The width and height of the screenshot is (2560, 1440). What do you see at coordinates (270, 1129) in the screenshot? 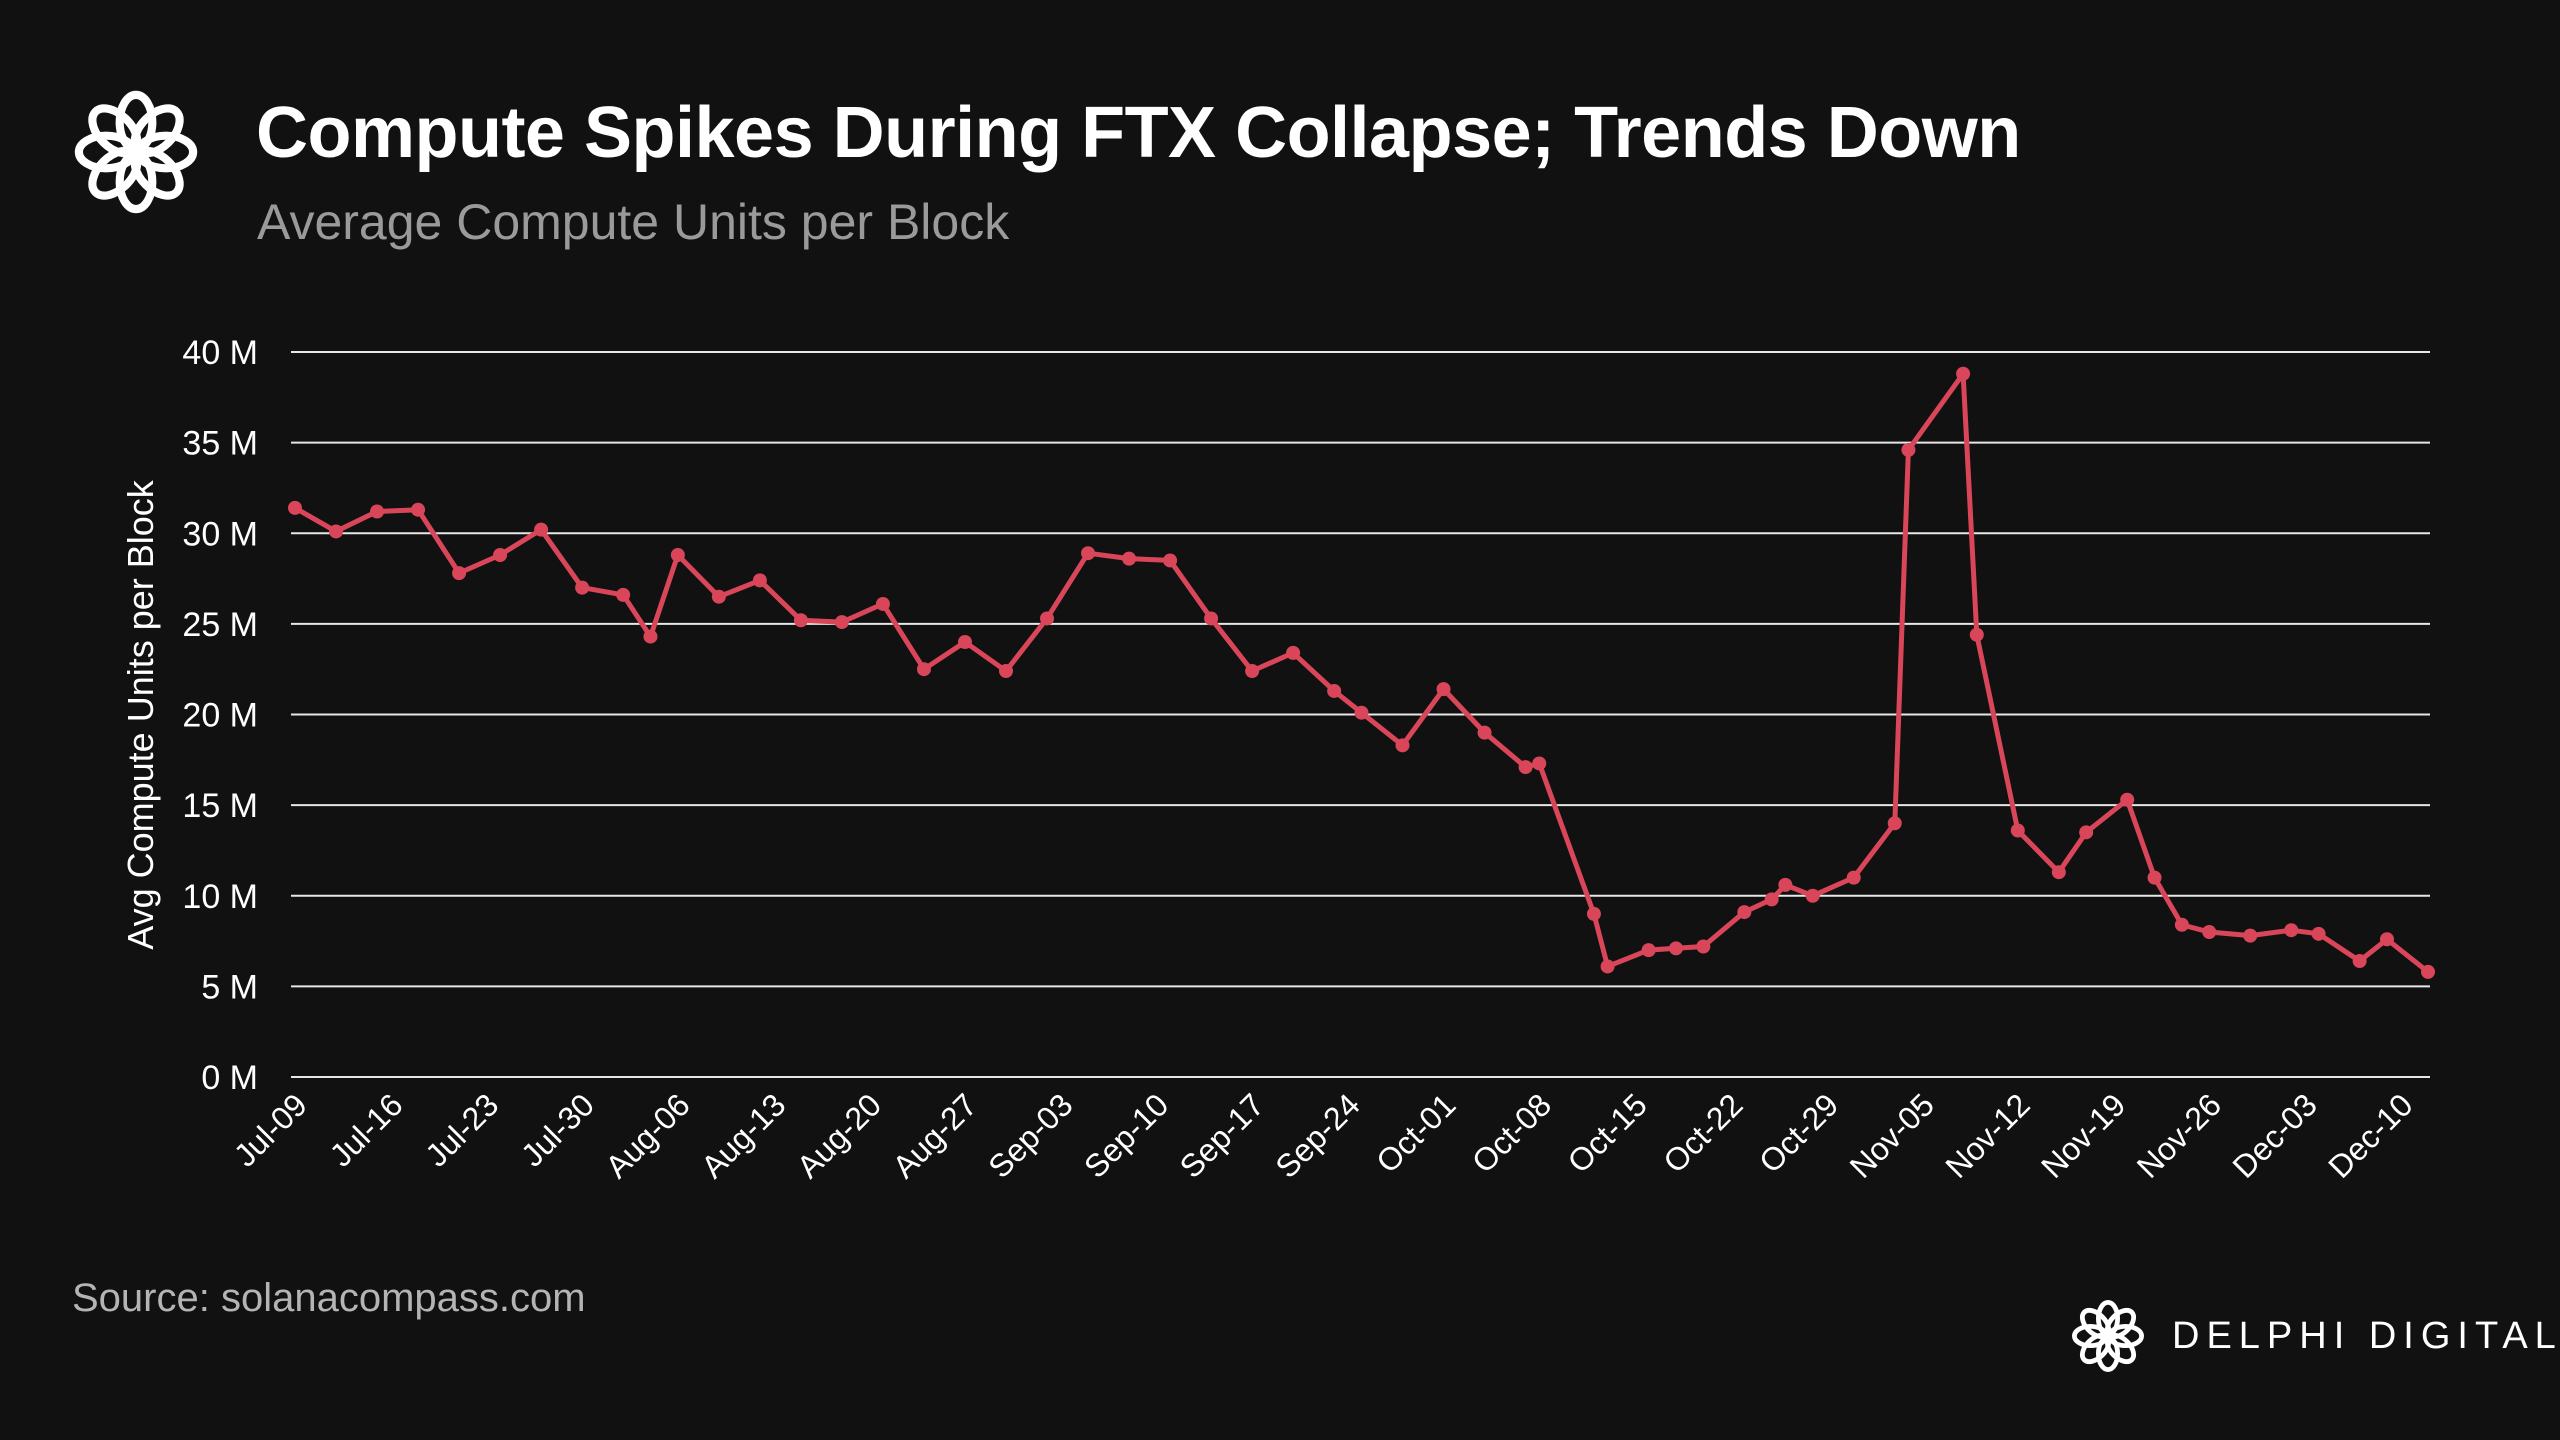
I see `x-tick-label: Jul-09` at bounding box center [270, 1129].